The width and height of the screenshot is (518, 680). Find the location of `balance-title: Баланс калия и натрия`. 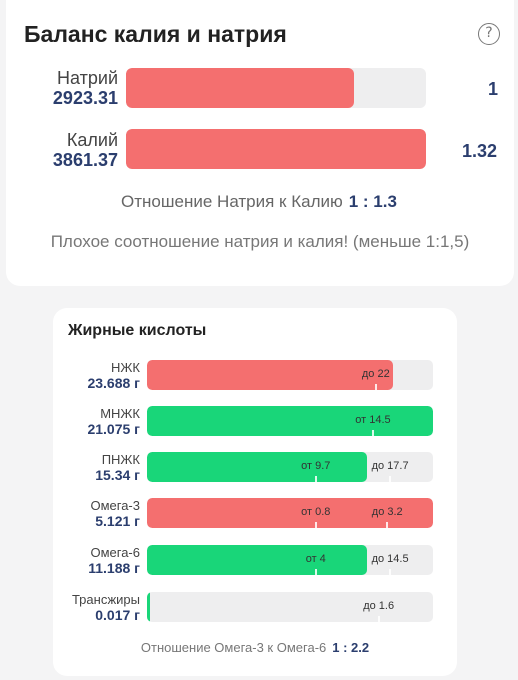

balance-title: Баланс калия и натрия is located at coordinates (155, 34).